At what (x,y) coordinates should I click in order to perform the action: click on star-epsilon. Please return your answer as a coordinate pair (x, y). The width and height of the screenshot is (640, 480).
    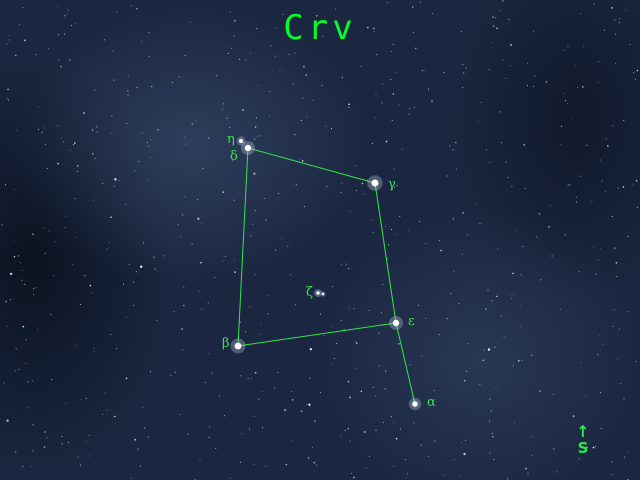
    Looking at the image, I should click on (396, 323).